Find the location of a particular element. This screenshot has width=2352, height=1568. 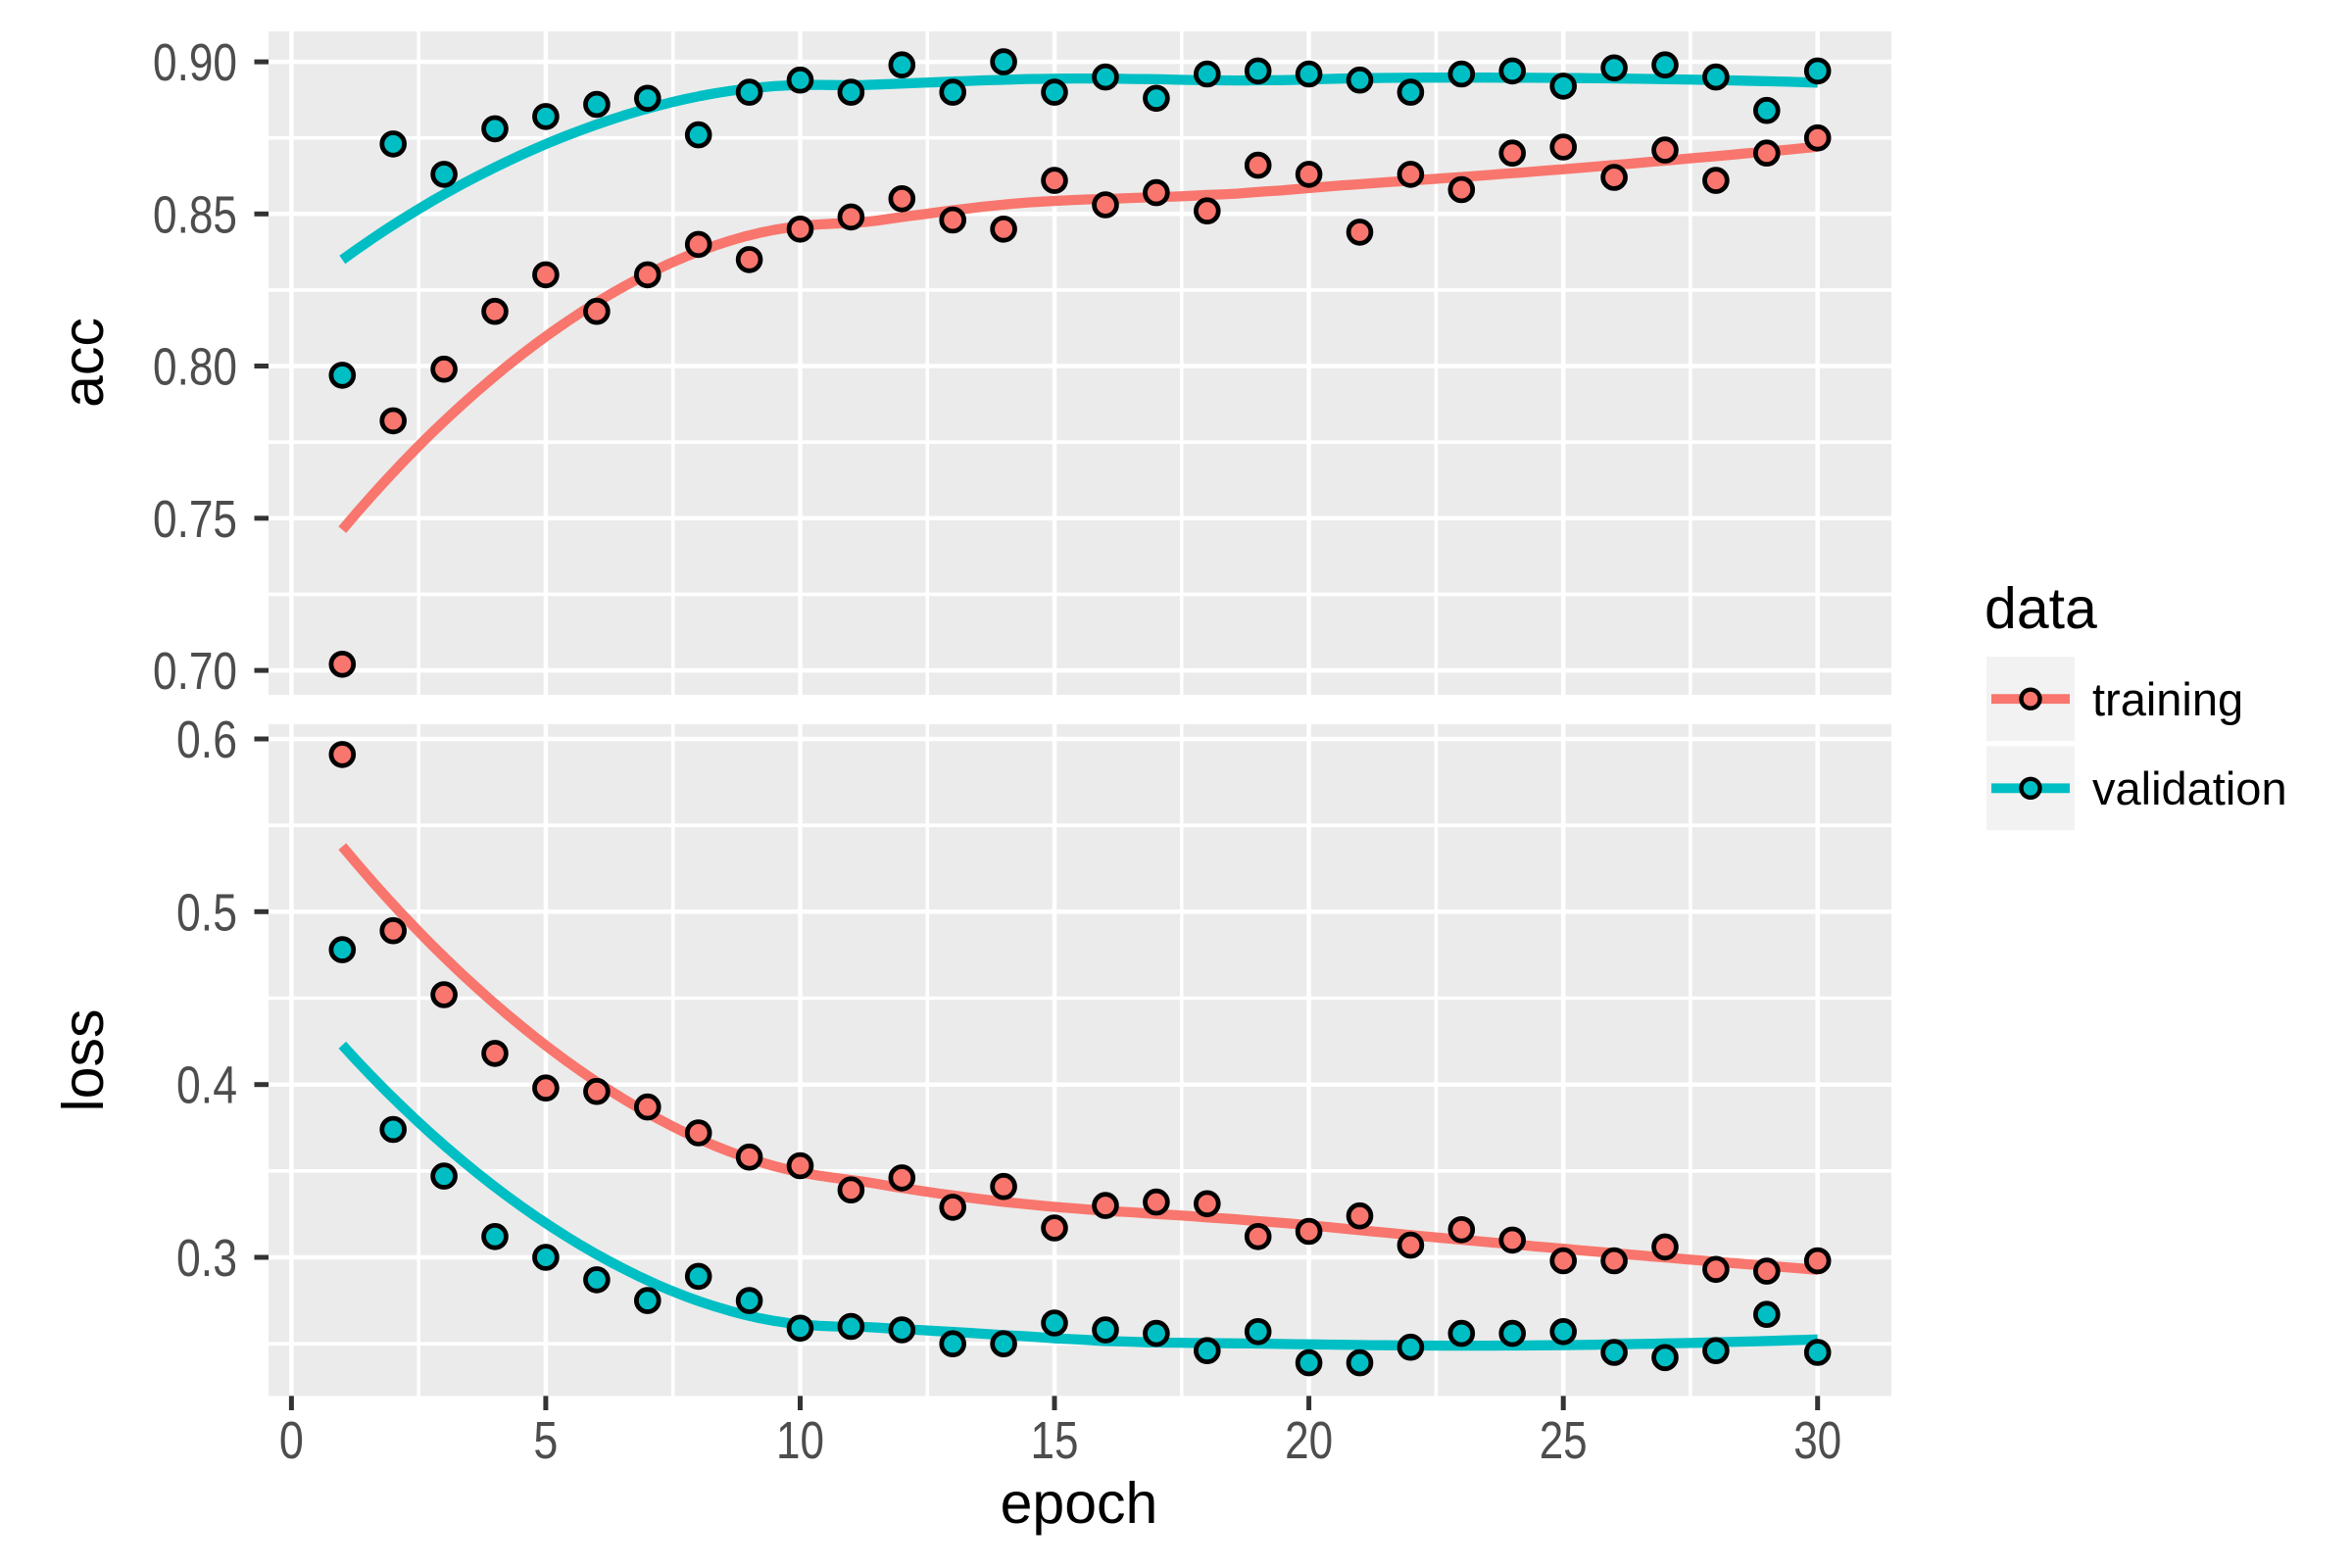

svg-text: training is located at coordinates (2167, 699).